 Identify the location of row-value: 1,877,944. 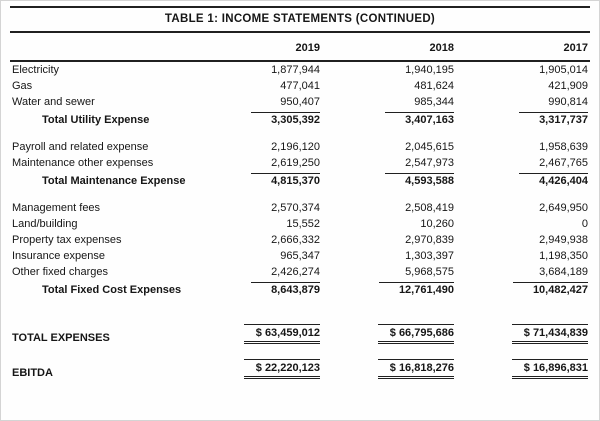
(295, 70).